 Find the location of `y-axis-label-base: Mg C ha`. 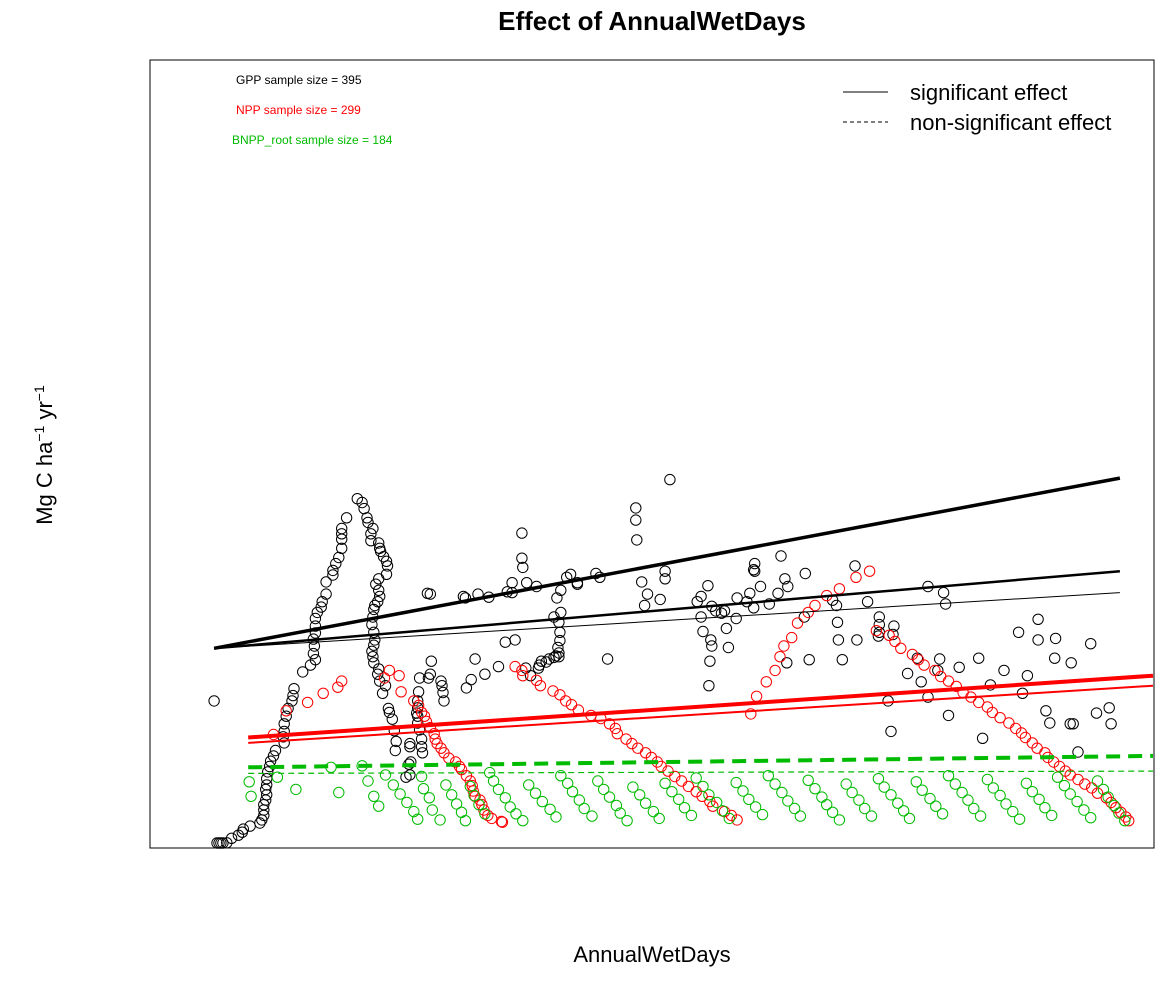

y-axis-label-base: Mg C ha is located at coordinates (44, 483).